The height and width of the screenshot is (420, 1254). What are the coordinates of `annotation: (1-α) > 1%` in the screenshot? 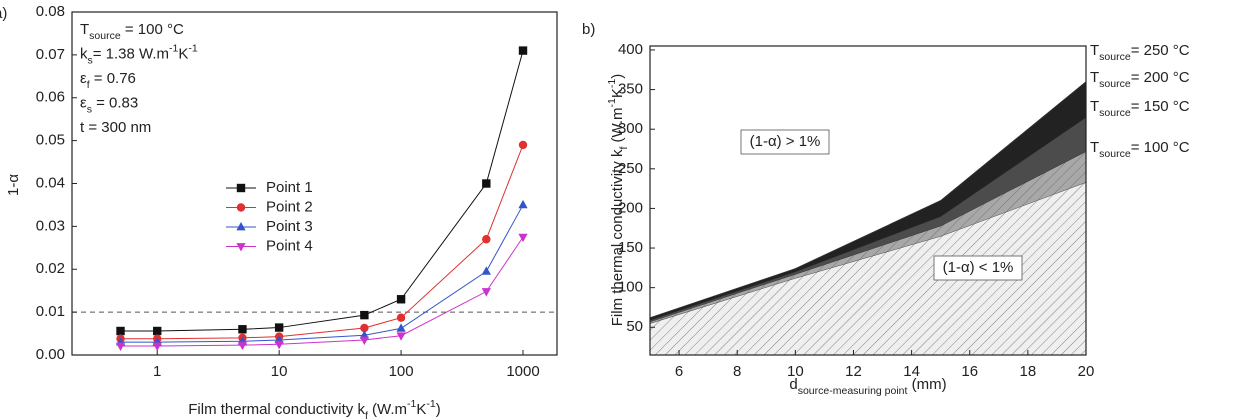 It's located at (785, 141).